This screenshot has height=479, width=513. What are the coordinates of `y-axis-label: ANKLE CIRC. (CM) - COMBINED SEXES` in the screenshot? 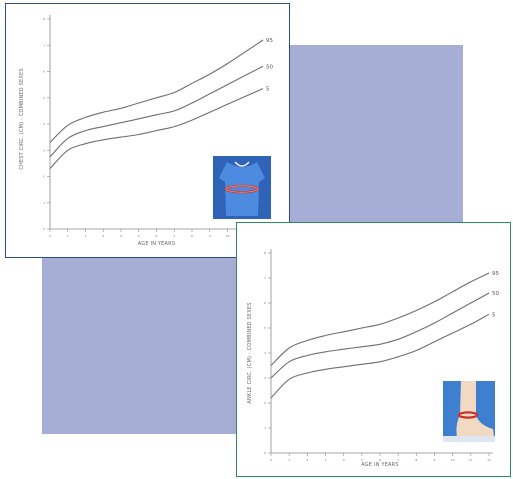 It's located at (250, 352).